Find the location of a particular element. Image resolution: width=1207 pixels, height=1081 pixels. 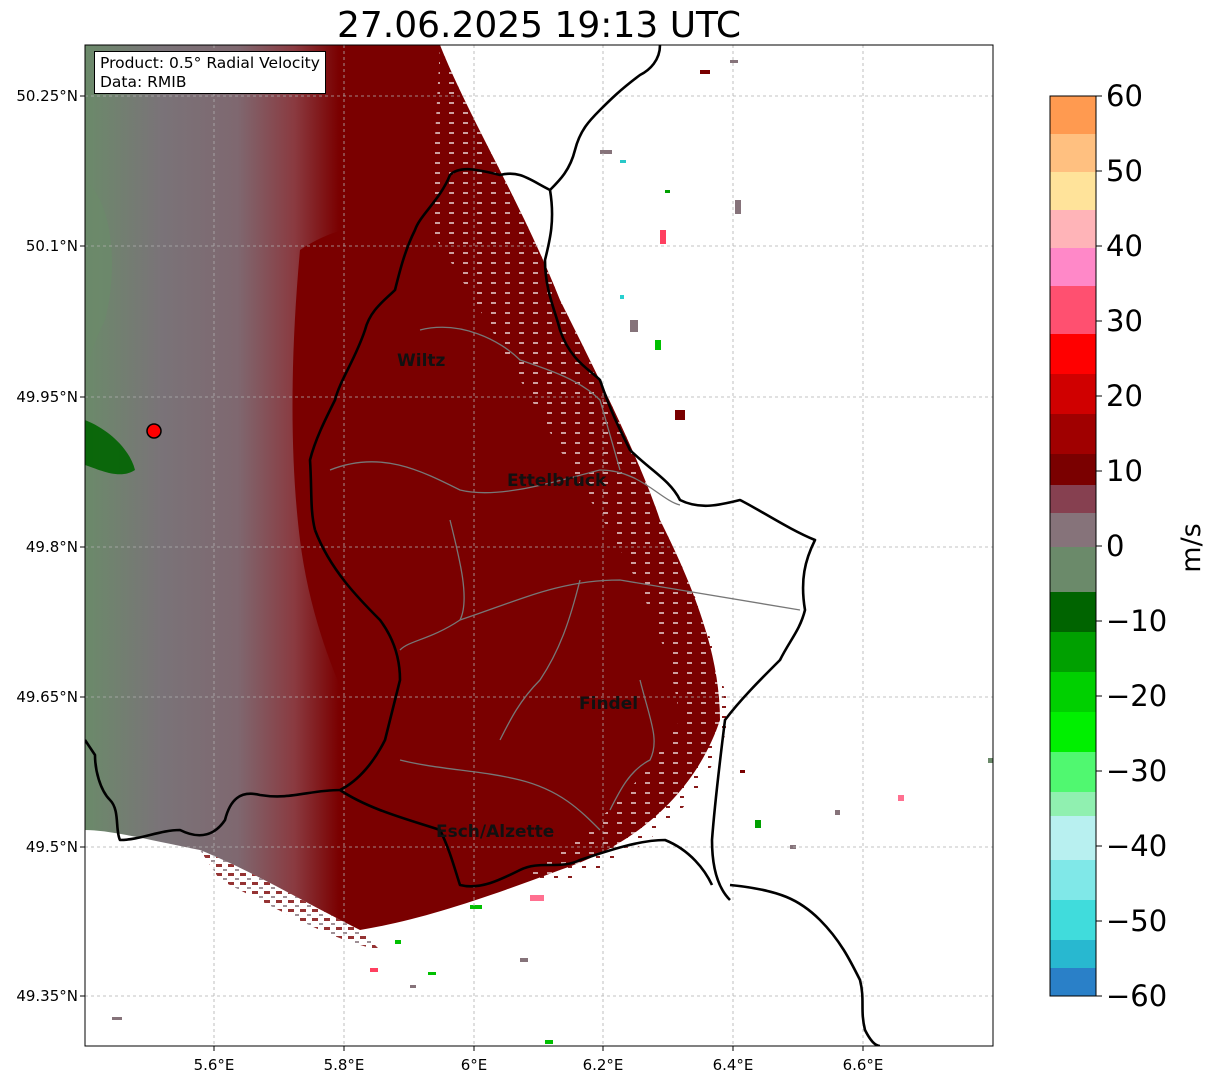

colorbar-tick-label: −10 is located at coordinates (1137, 621).